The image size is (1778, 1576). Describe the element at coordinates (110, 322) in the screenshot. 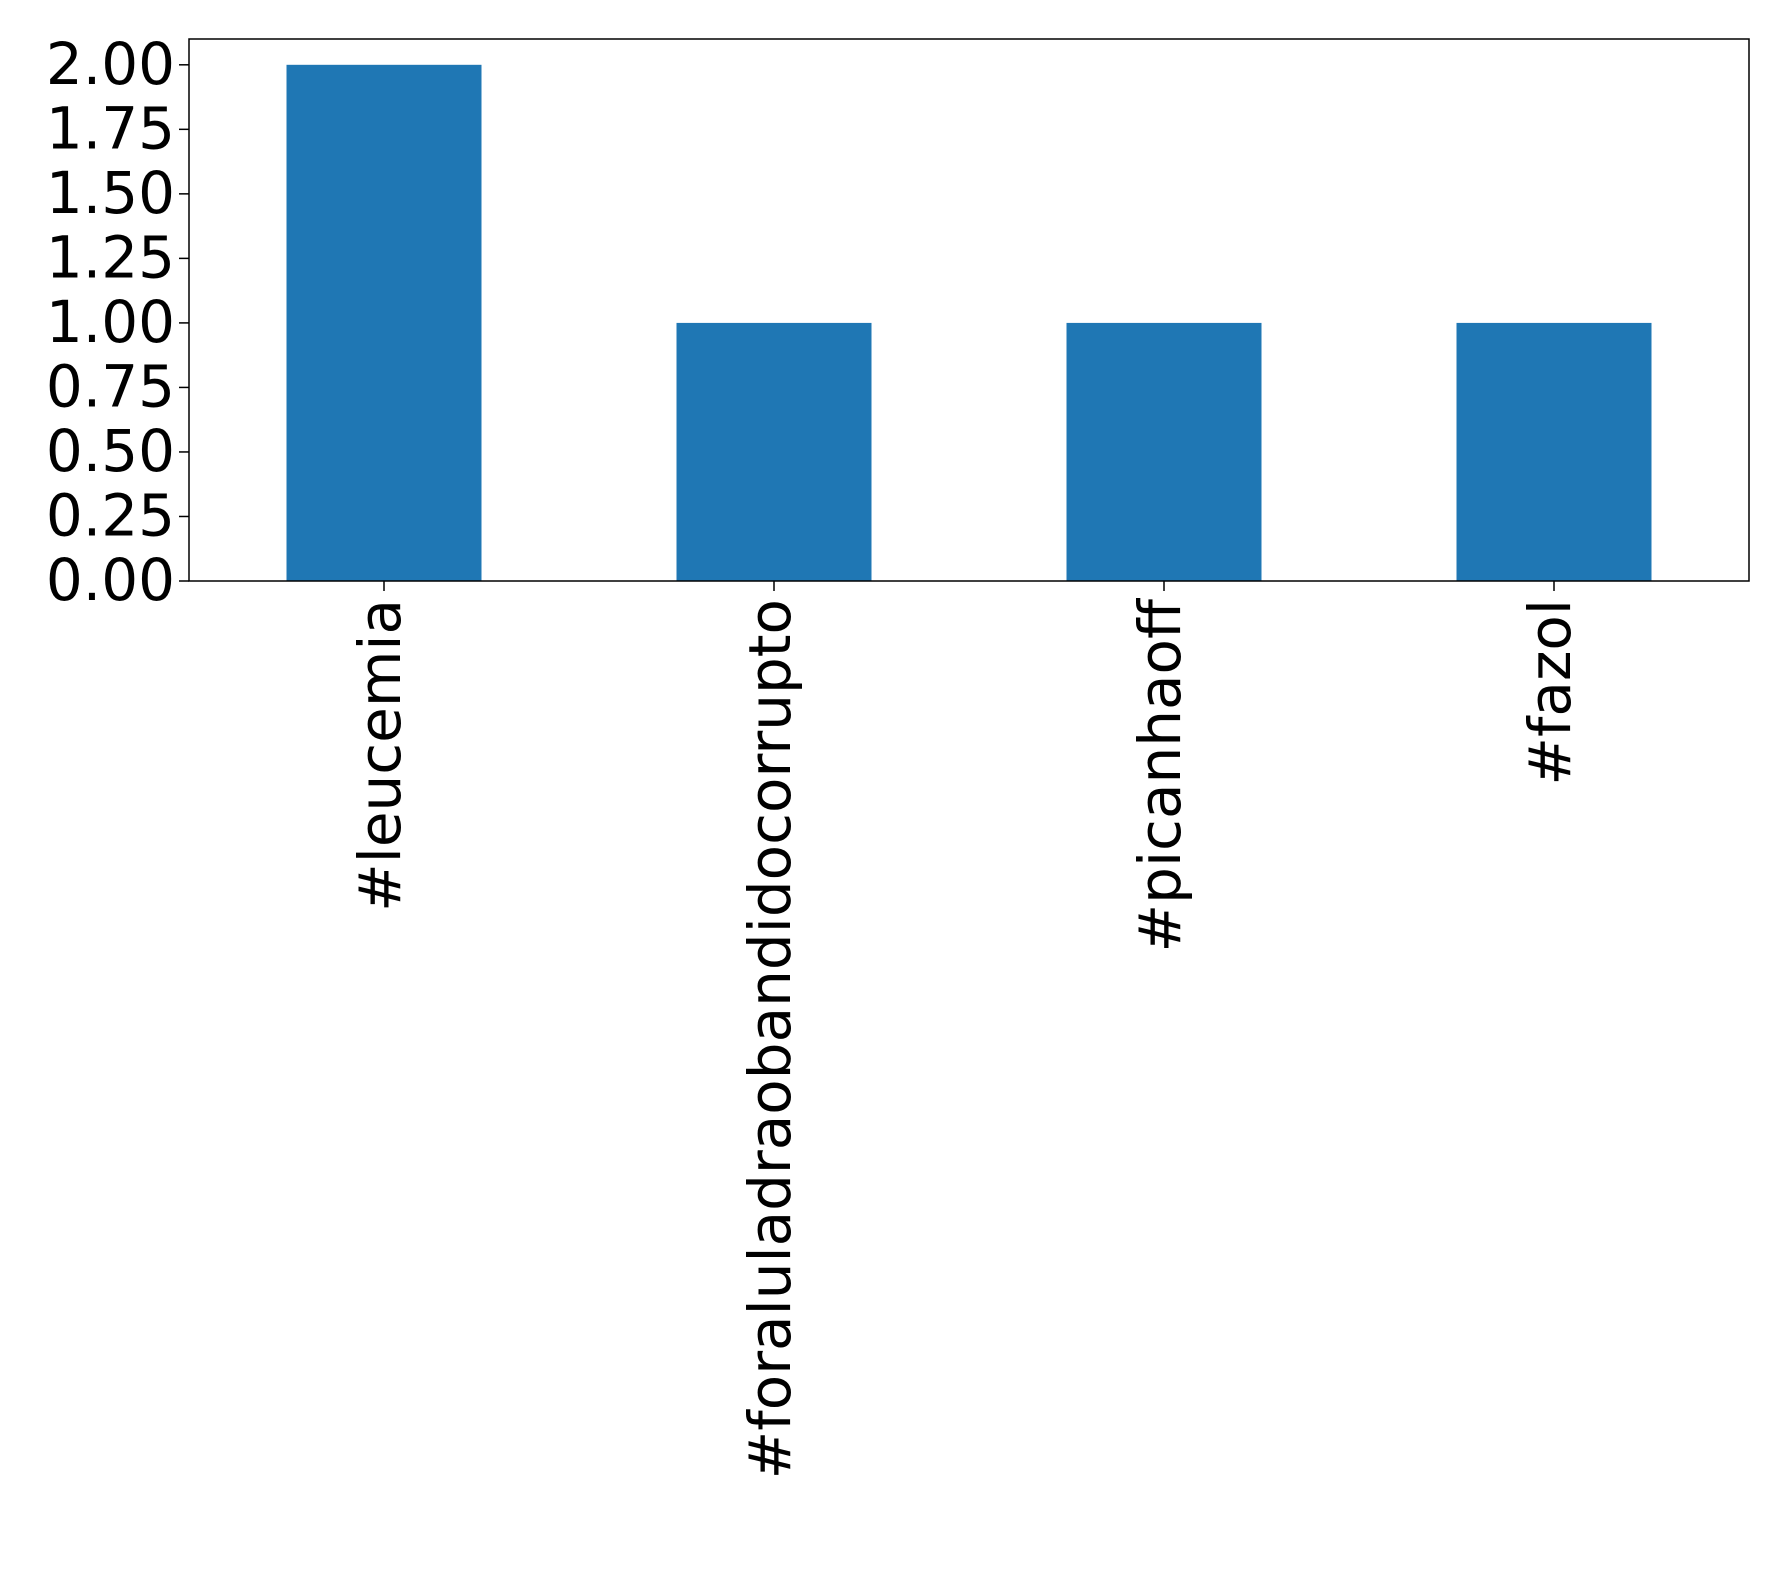

I see `y-tick-label: 1.00` at that location.